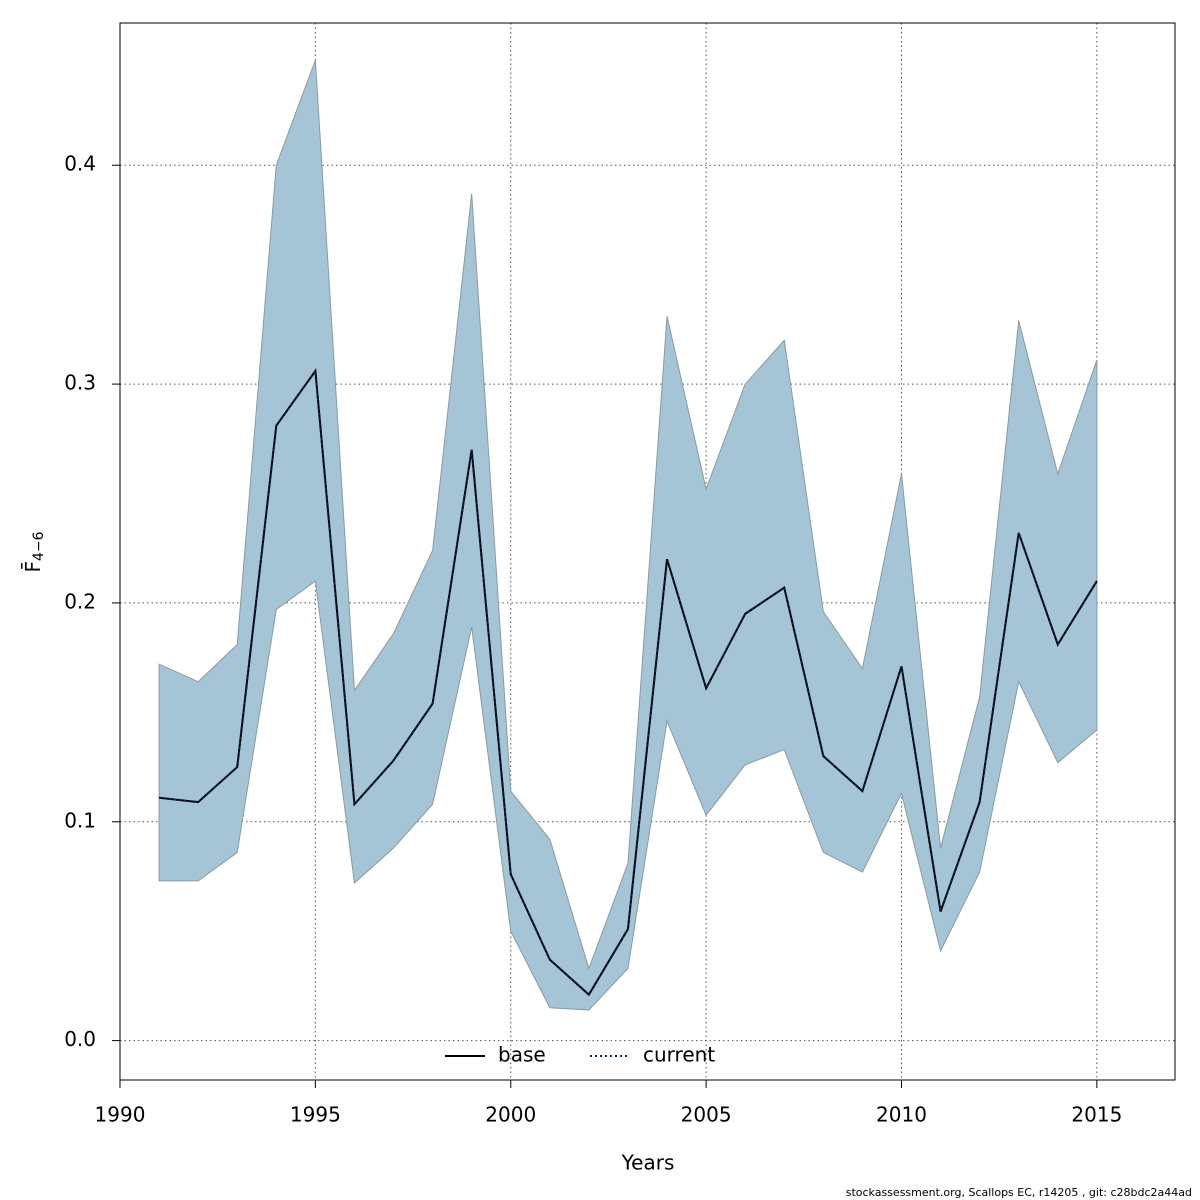 The width and height of the screenshot is (1200, 1200). Describe the element at coordinates (648, 1163) in the screenshot. I see `x-axis-label: Years` at that location.